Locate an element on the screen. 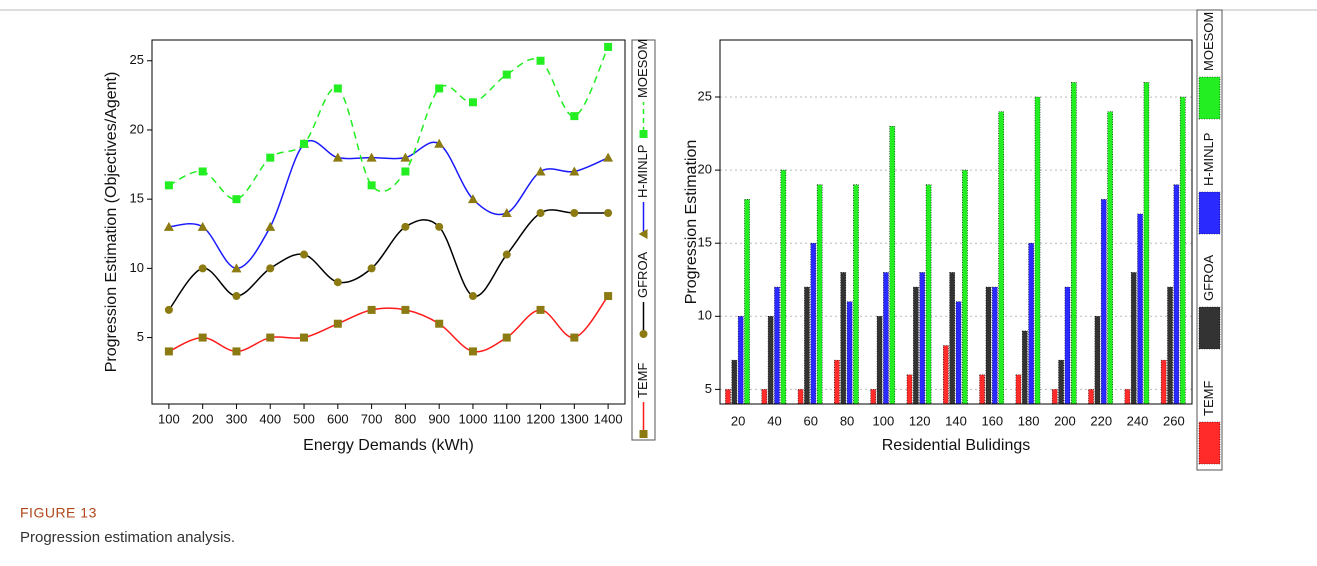 This screenshot has height=566, width=1317. legend-label: GFROA is located at coordinates (642, 274).